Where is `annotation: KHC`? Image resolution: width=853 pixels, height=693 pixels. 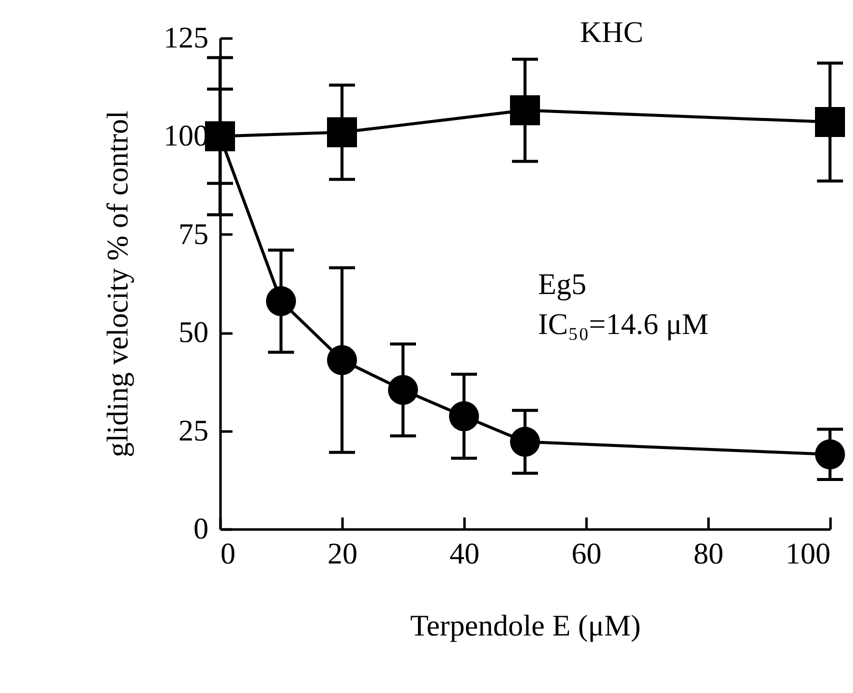
annotation: KHC is located at coordinates (612, 32).